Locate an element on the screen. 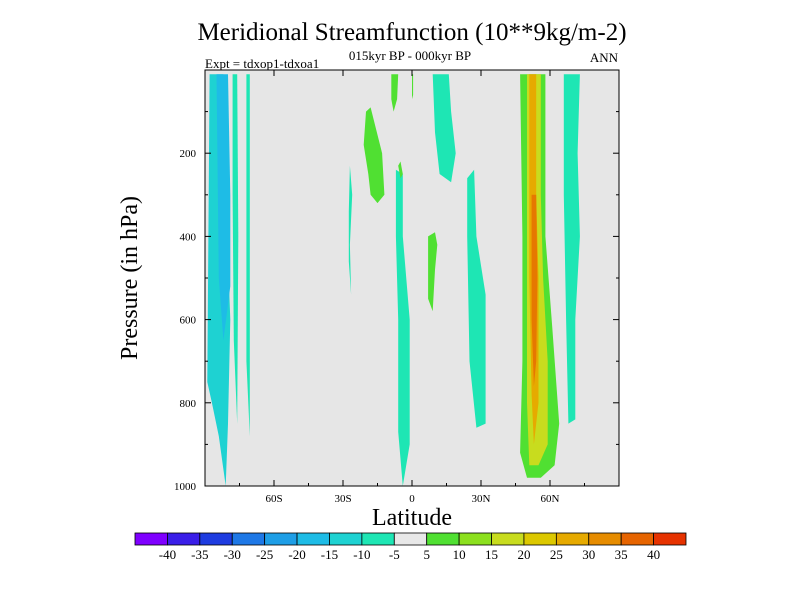  y-tick-label-3: 800 is located at coordinates (188, 404).